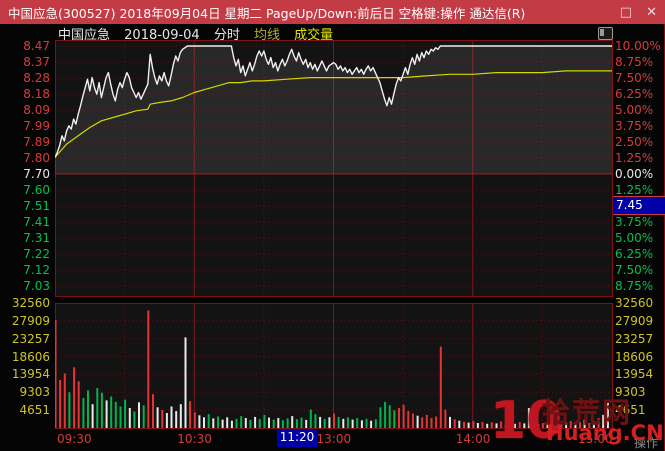 The image size is (665, 451). What do you see at coordinates (595, 439) in the screenshot?
I see `time-axis-label: 15:00` at bounding box center [595, 439].